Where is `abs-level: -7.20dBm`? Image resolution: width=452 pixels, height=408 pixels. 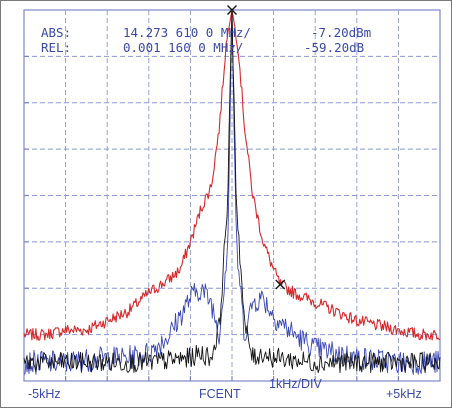 abs-level: -7.20dBm is located at coordinates (341, 32).